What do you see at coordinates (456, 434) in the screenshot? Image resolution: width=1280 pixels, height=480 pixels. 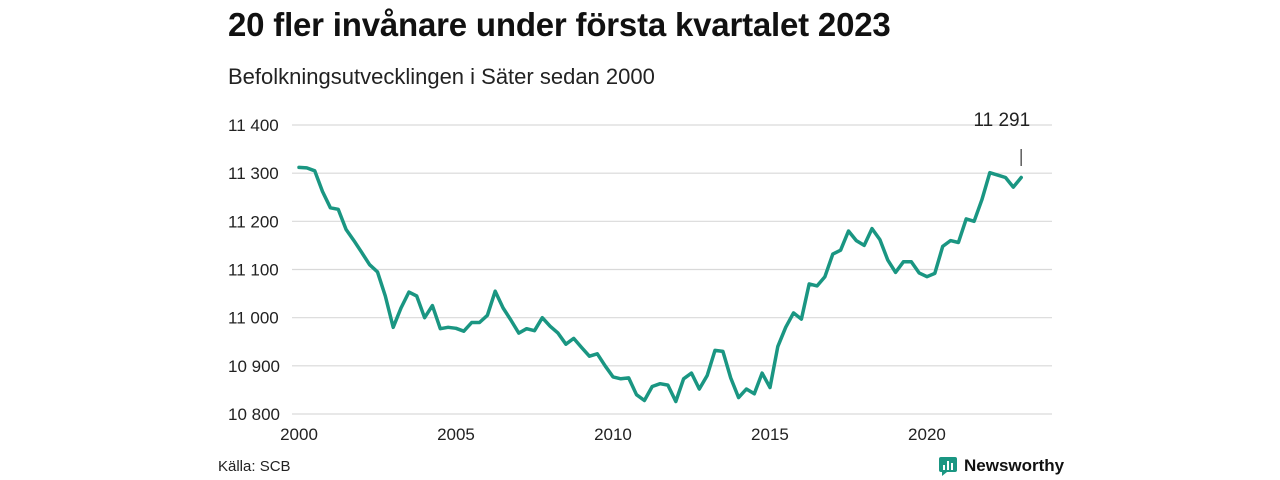 I see `x-tick-label: 2005` at bounding box center [456, 434].